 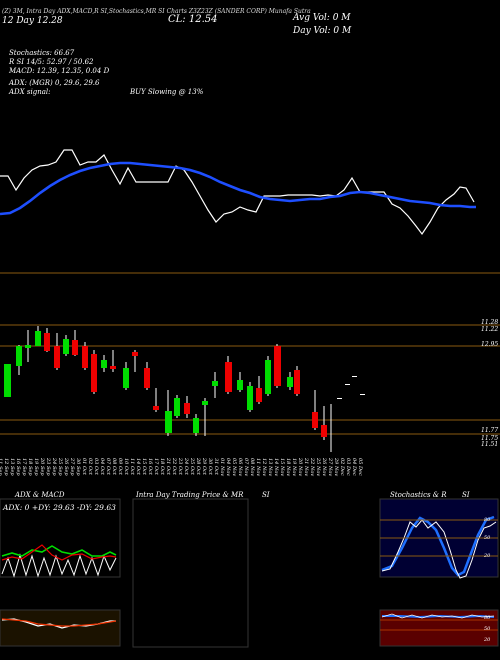 I want to click on adx-value: ADX: (MGR) 0, 29.6, 29.6, so click(x=54, y=83).